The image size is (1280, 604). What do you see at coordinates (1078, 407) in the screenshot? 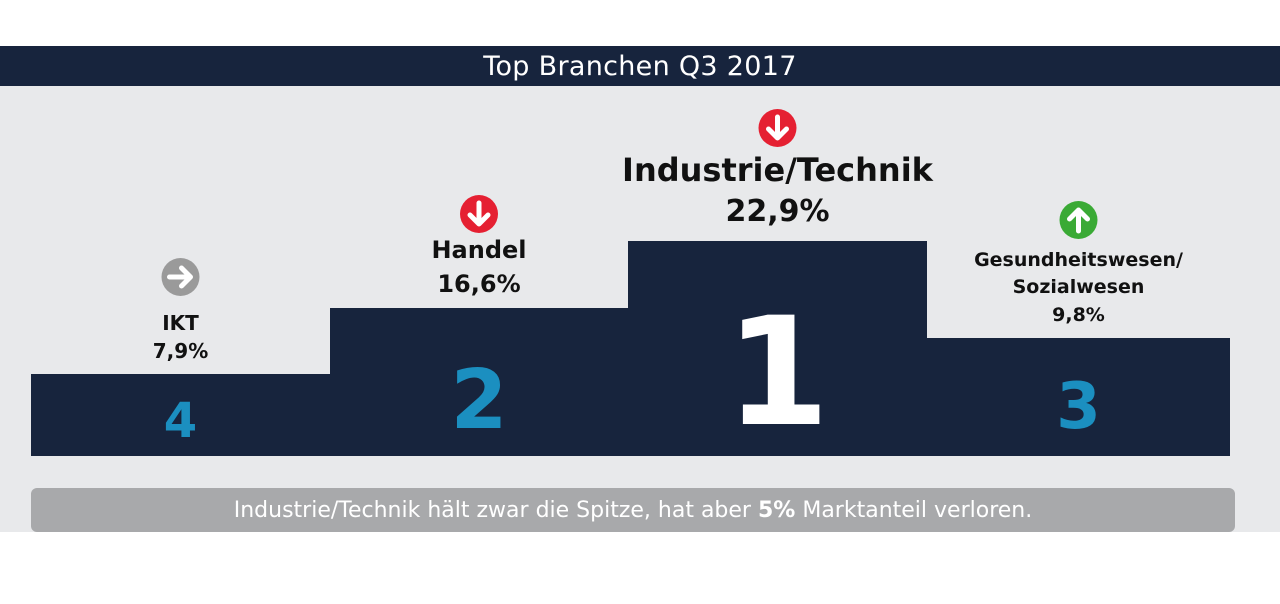
I see `rank-number: 3` at bounding box center [1078, 407].